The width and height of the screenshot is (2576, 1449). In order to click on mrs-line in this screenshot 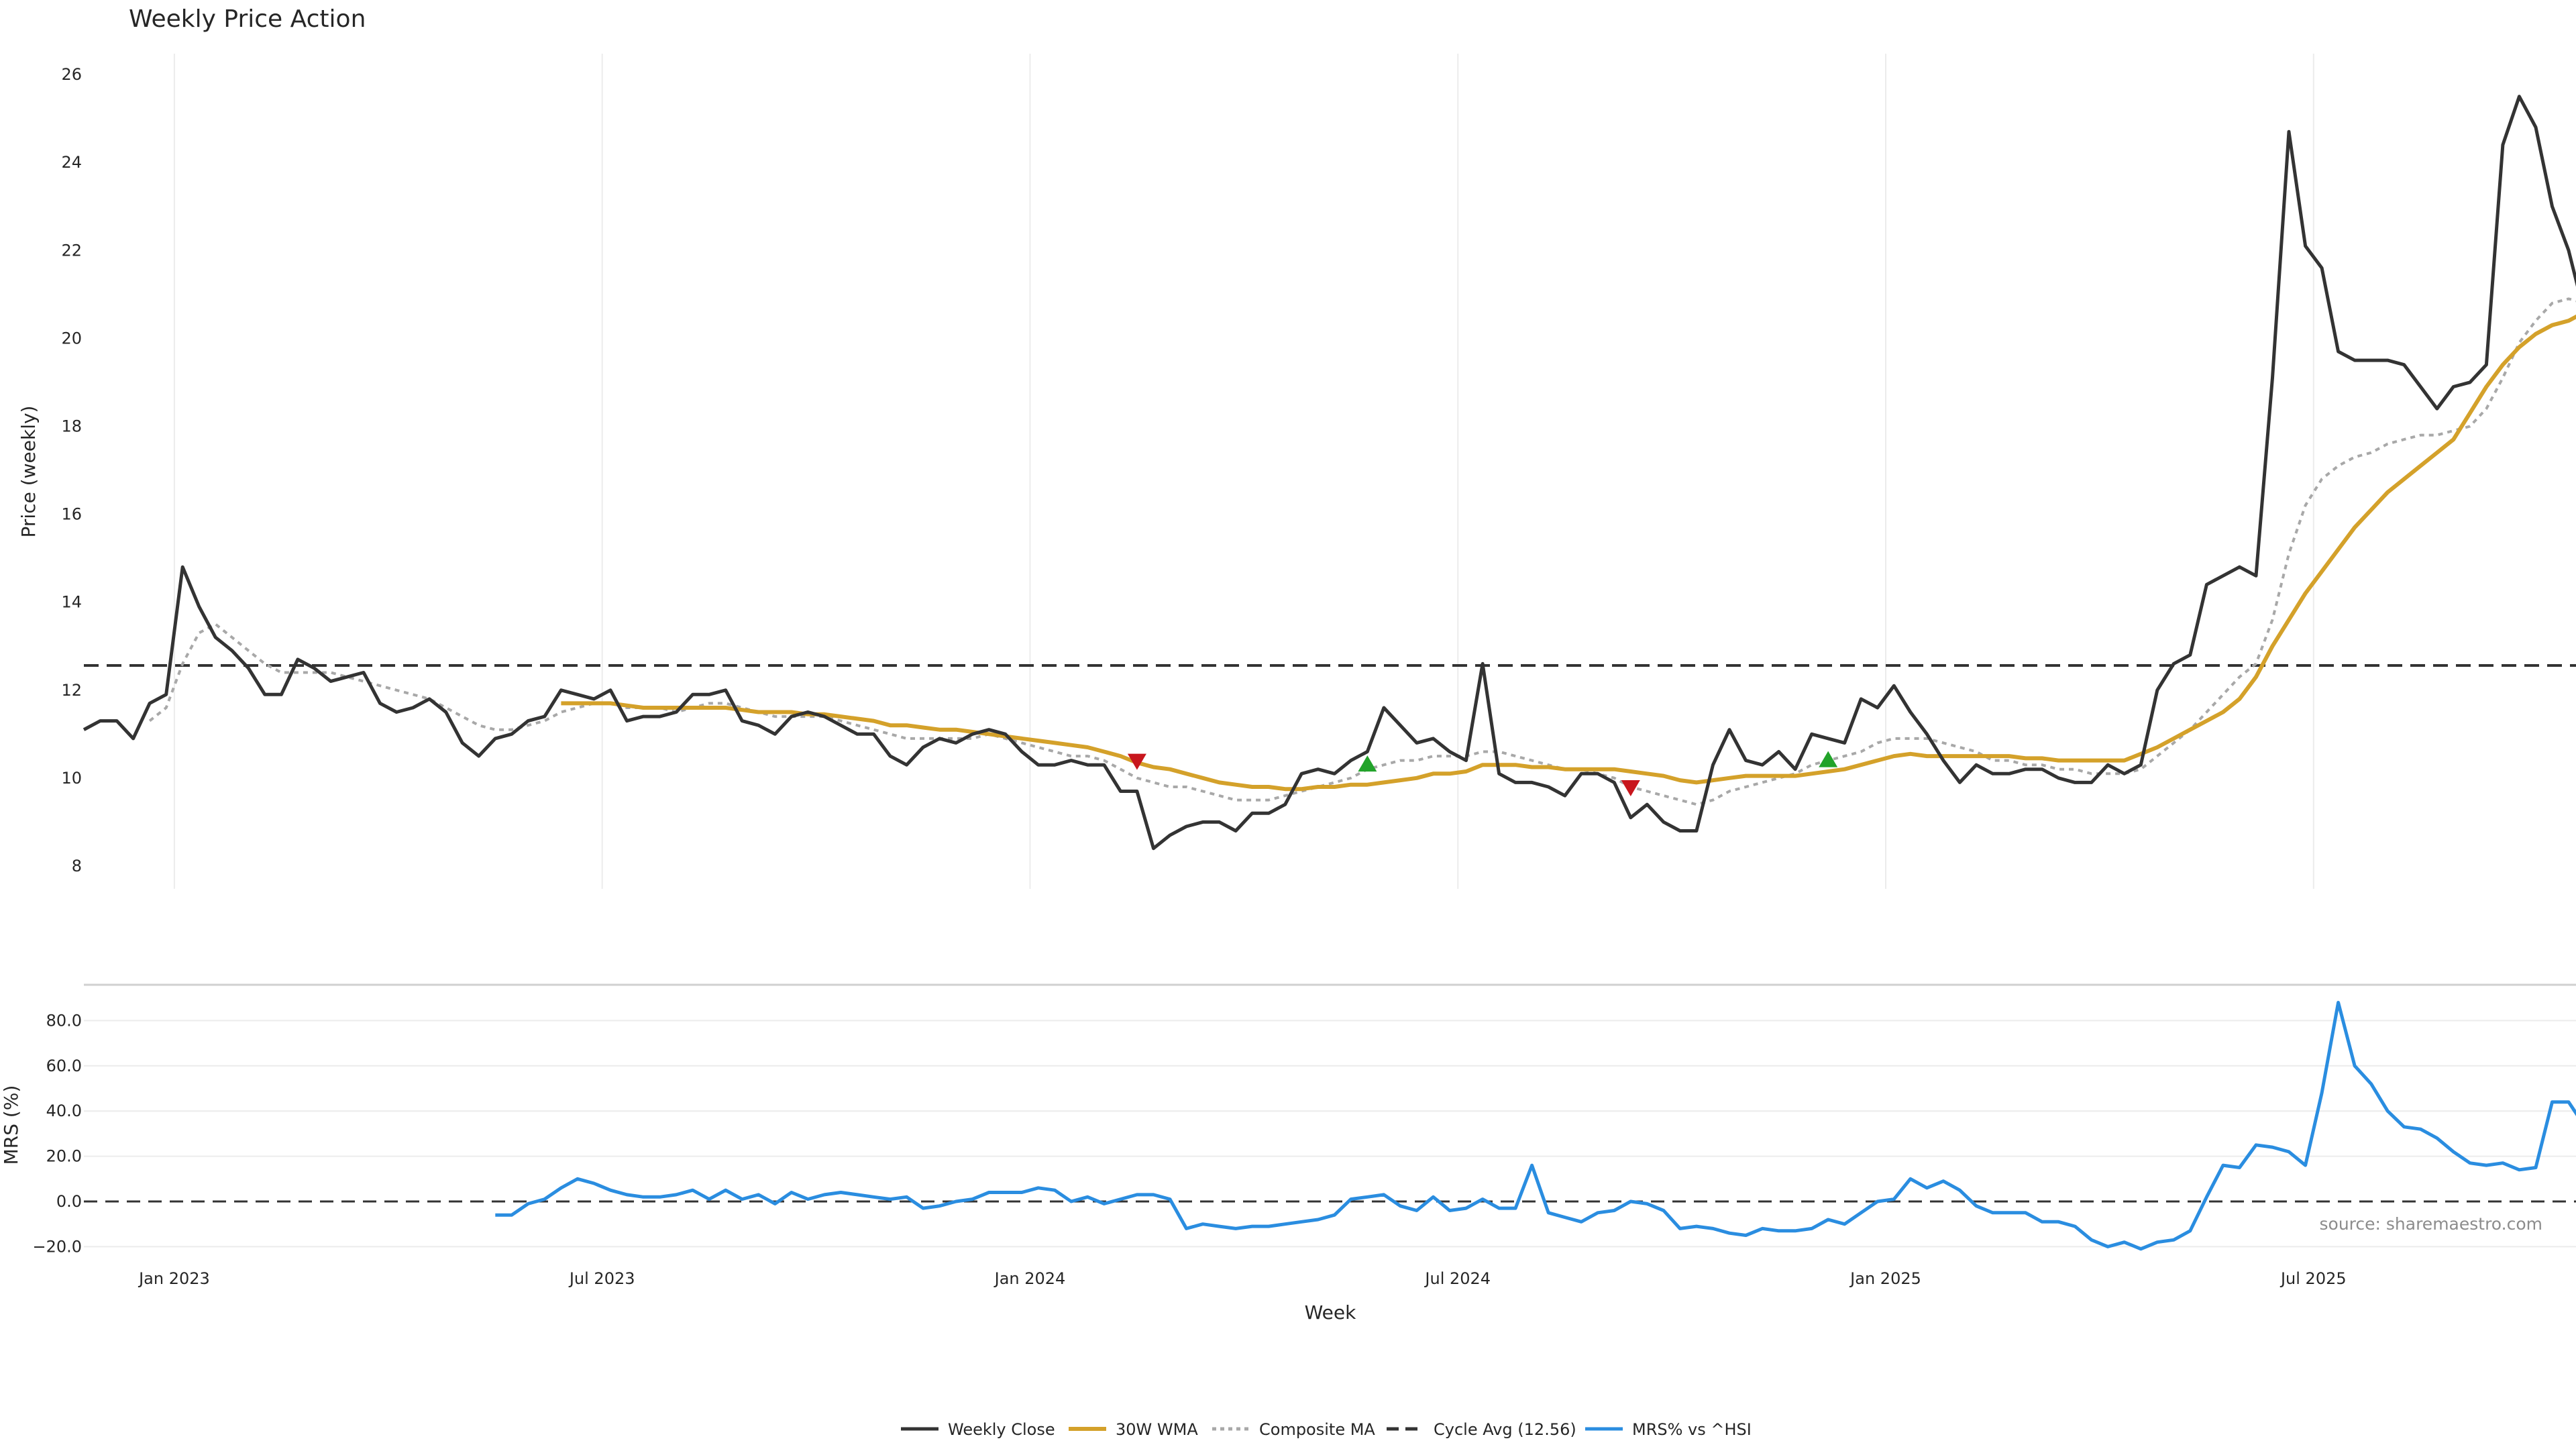, I will do `click(1535, 1125)`.